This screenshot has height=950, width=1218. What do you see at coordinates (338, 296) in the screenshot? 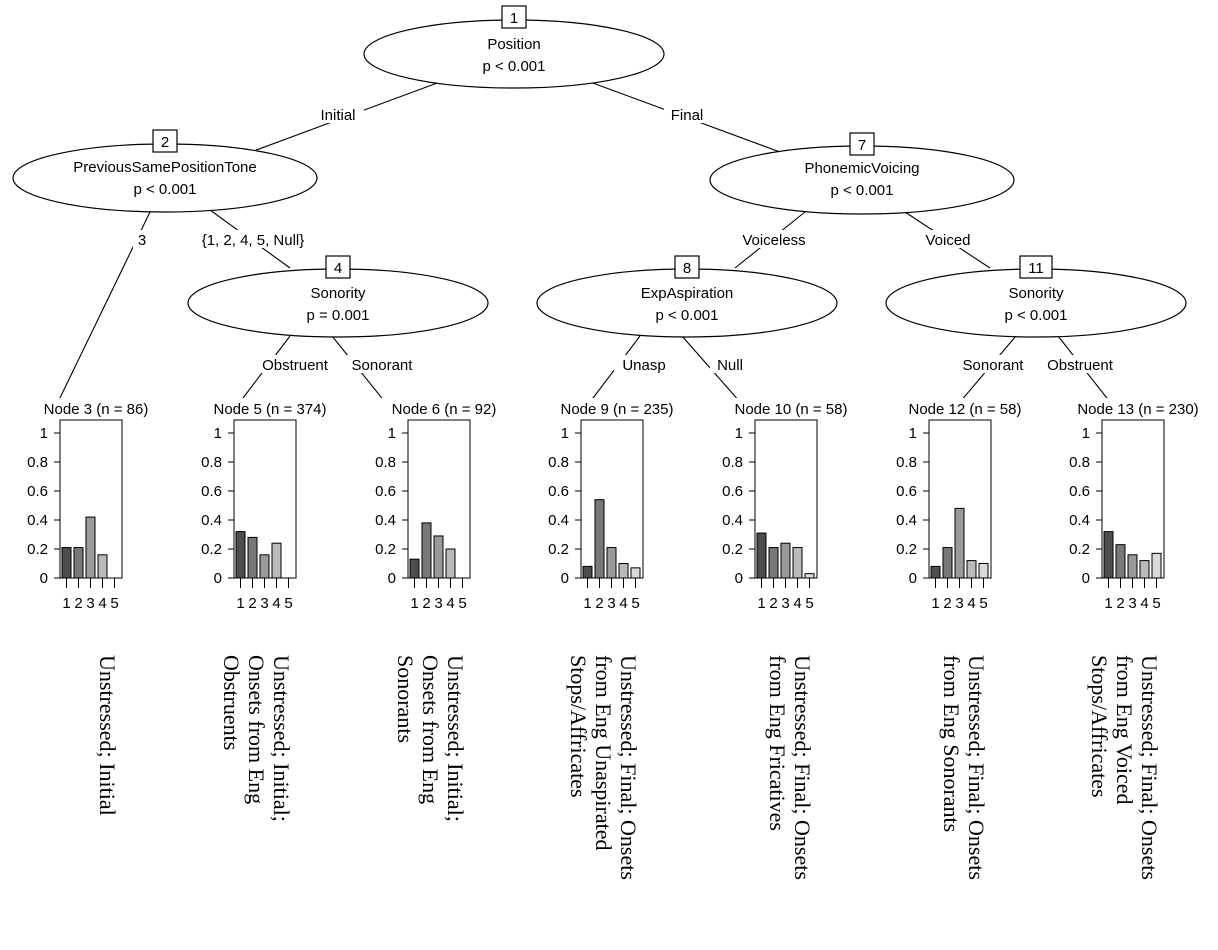
I see `inner-node-4: 4 Sonority p = 0.001` at bounding box center [338, 296].